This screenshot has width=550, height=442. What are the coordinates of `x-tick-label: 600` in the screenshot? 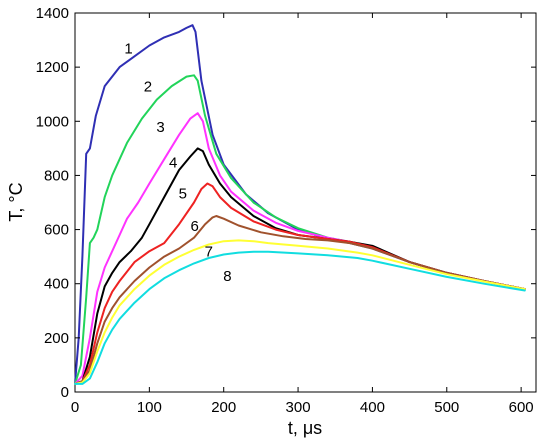 It's located at (521, 407).